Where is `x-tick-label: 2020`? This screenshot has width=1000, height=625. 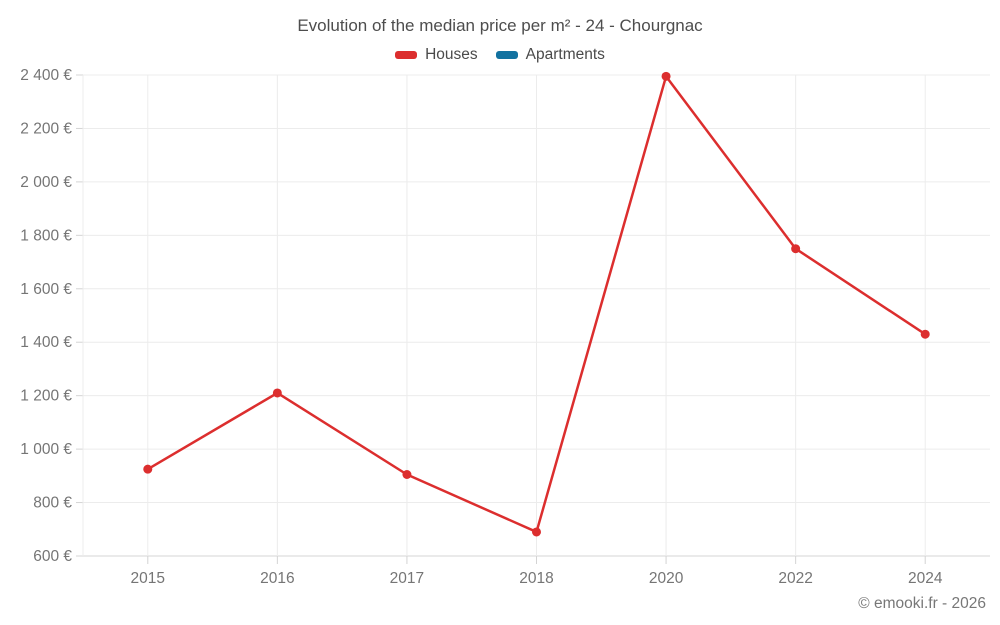 x-tick-label: 2020 is located at coordinates (666, 578).